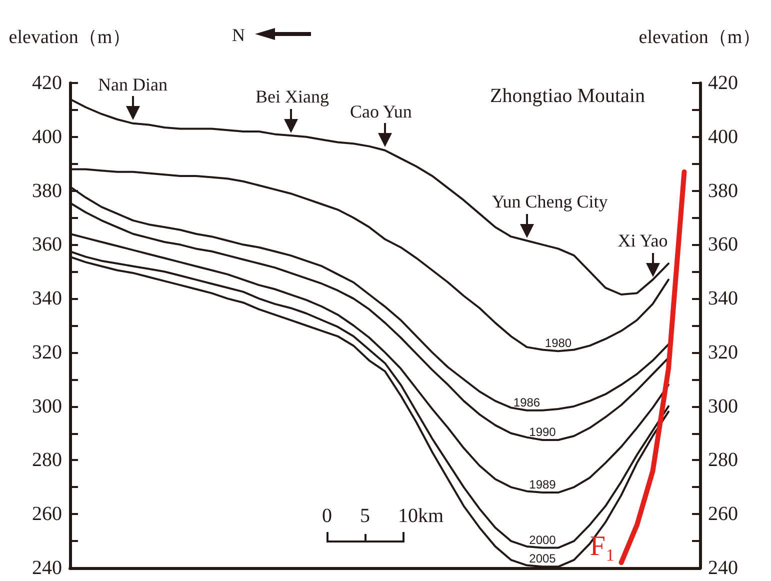  Describe the element at coordinates (550, 202) in the screenshot. I see `data-label: Yun Cheng City` at that location.